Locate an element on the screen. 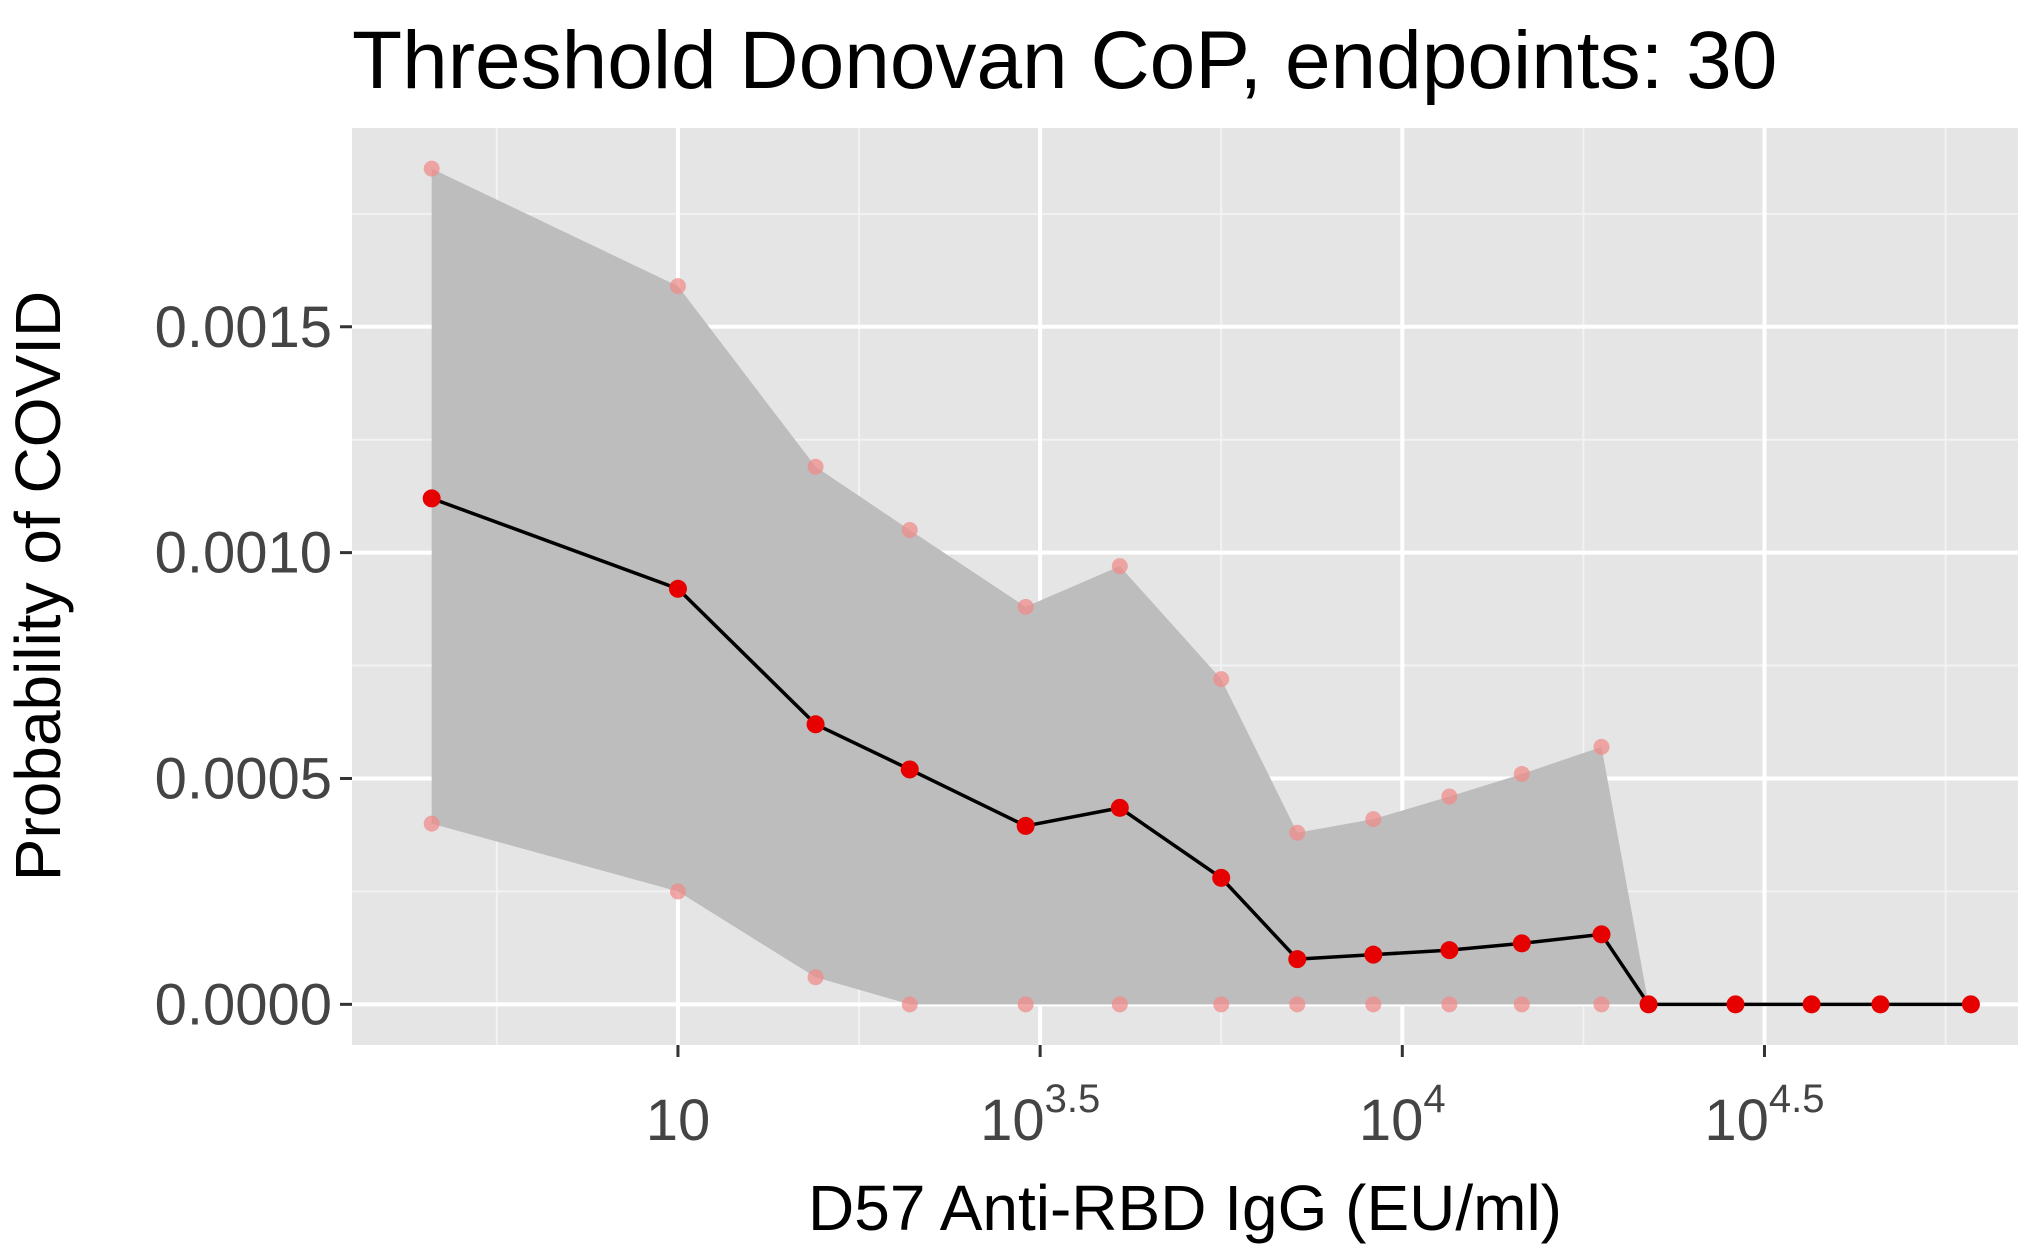  x-tick-label: 104.5 is located at coordinates (1764, 1115).